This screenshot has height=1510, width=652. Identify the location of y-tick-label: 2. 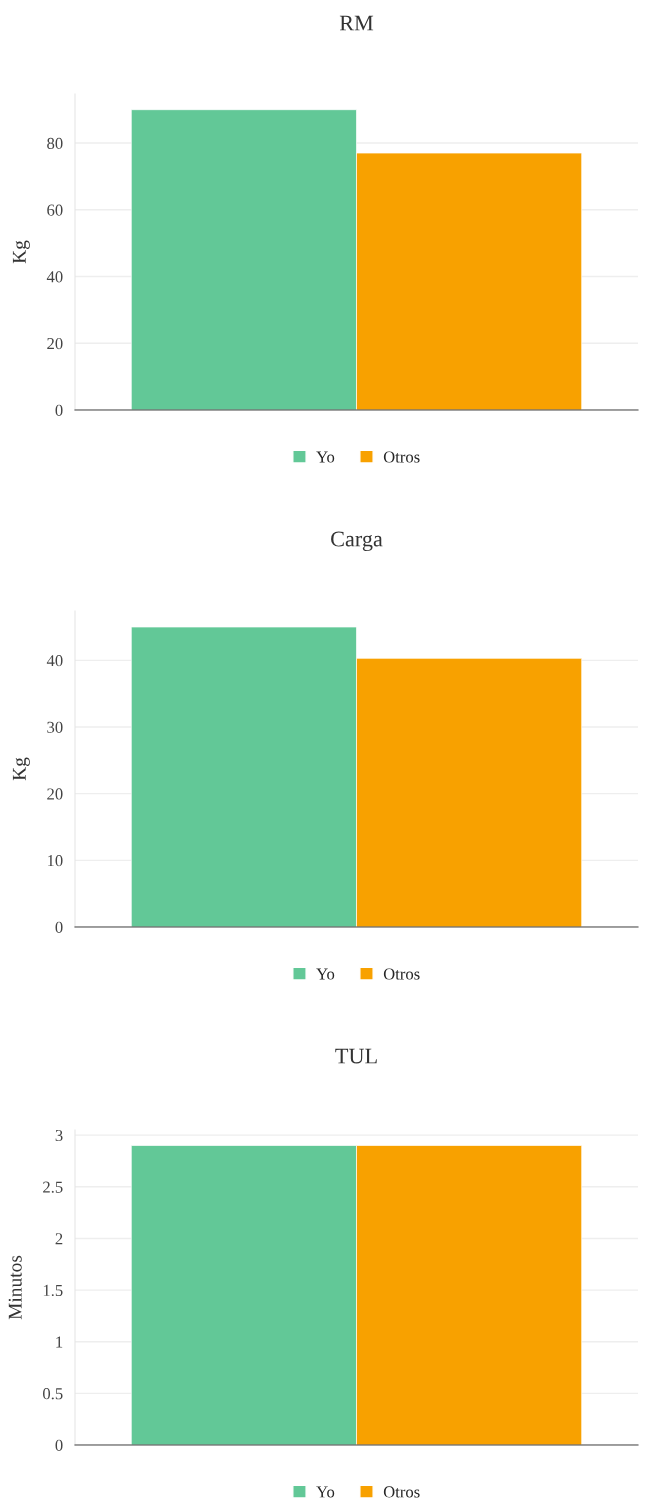
(59, 1239).